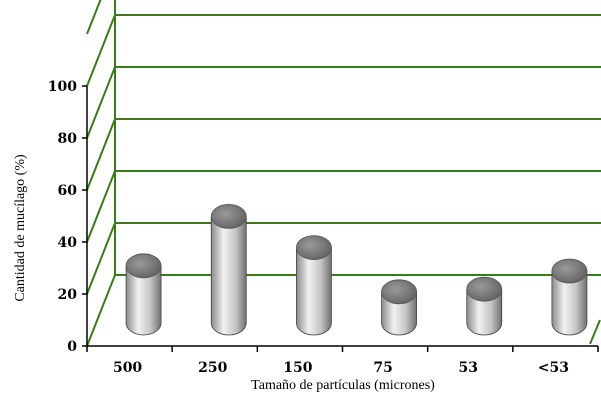 This screenshot has height=395, width=601. Describe the element at coordinates (341, 368) in the screenshot. I see `x-tick-labels: 500 250 150 75 53 <53` at that location.